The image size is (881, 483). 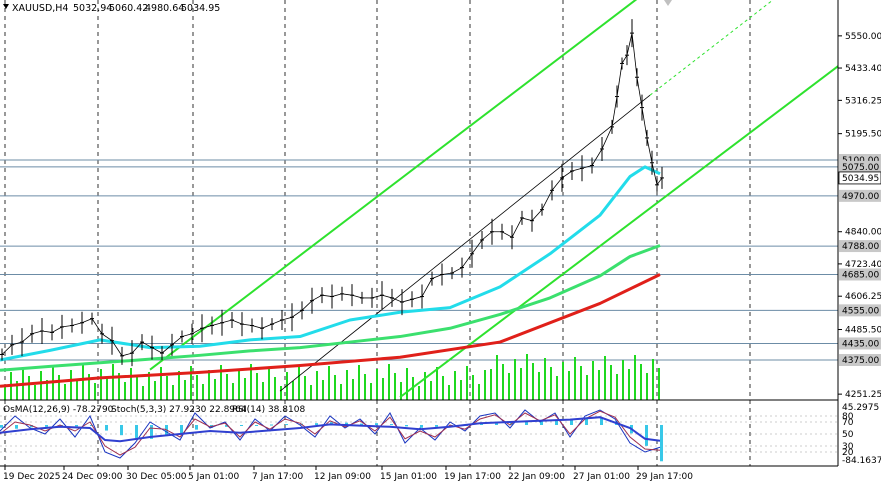 I want to click on price-tag-text: 5075.00, so click(x=860, y=168).